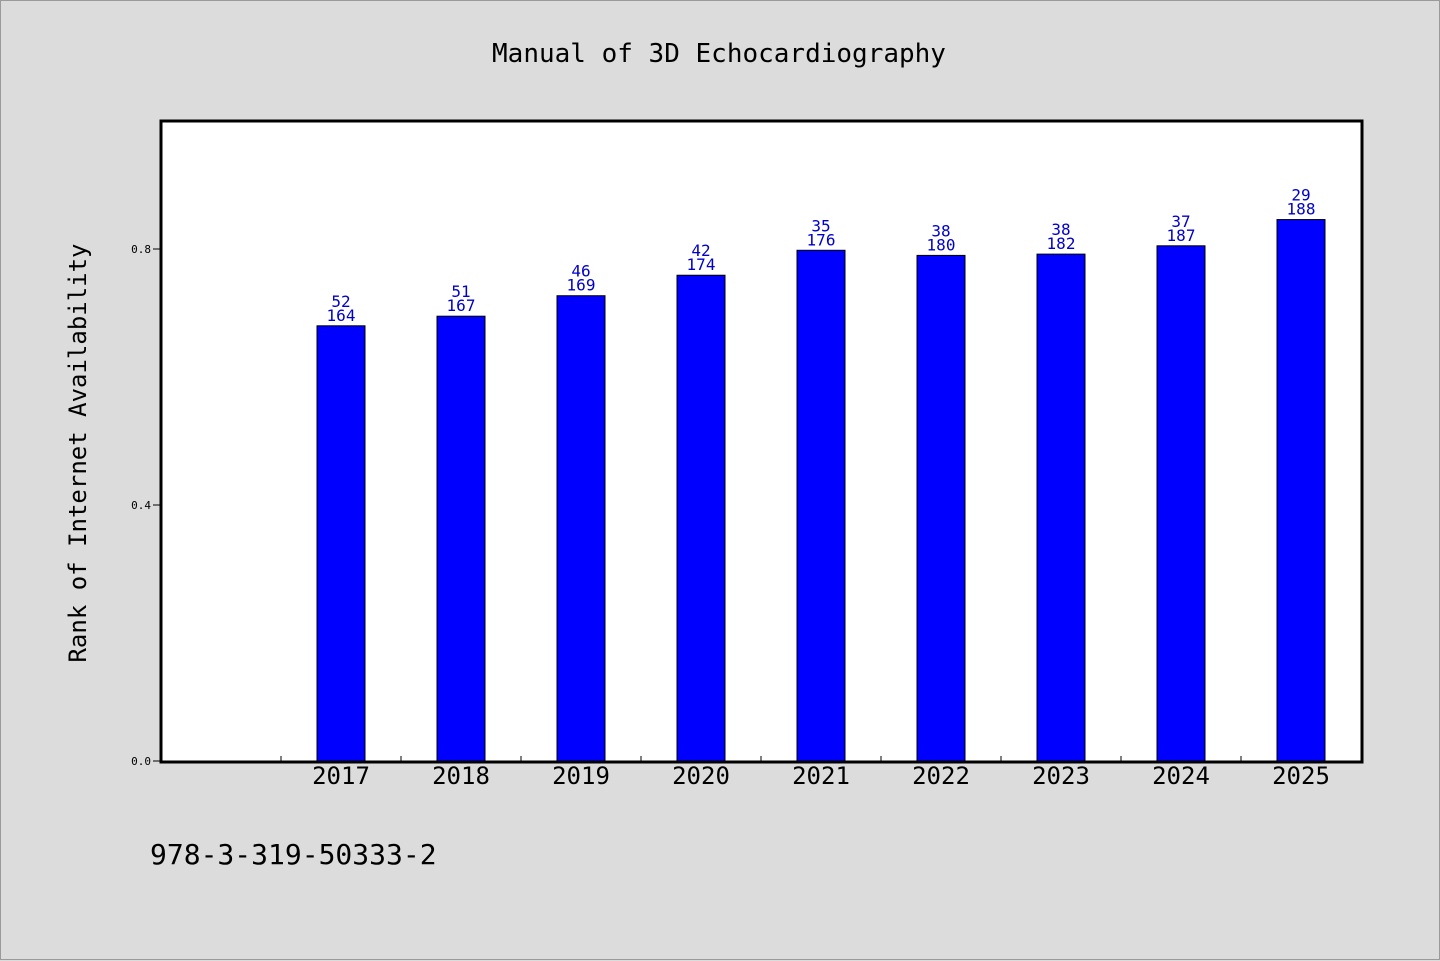 The height and width of the screenshot is (961, 1440). Describe the element at coordinates (701, 518) in the screenshot. I see `bar-2020` at that location.